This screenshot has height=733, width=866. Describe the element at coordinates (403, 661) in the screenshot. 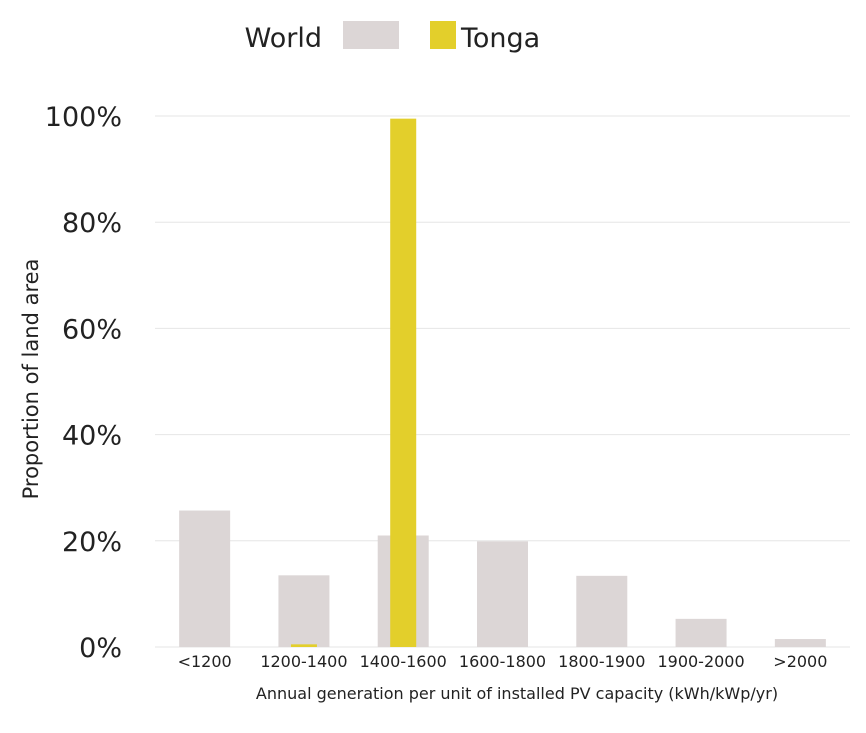

I see `x-tick-label: 1400-1600` at that location.